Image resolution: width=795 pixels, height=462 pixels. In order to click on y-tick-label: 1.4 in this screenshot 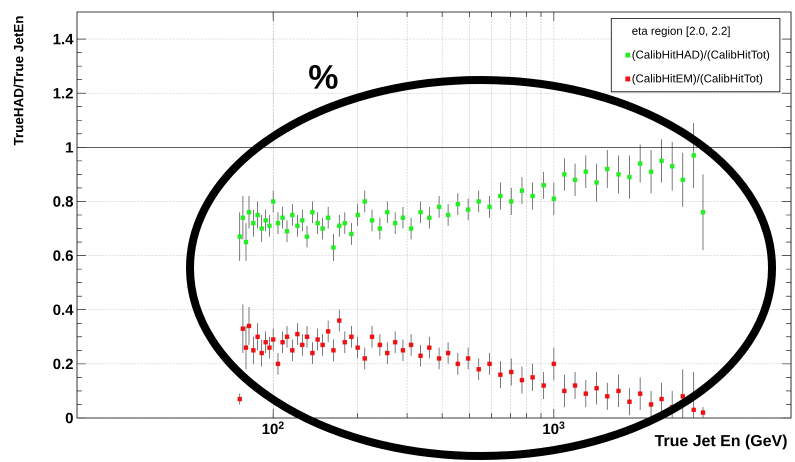, I will do `click(64, 39)`.